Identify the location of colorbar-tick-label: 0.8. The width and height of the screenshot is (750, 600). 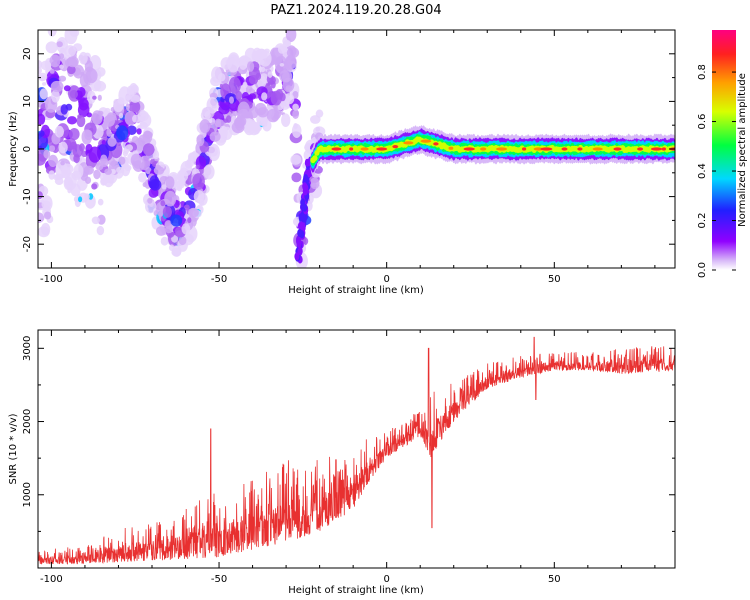
(702, 72).